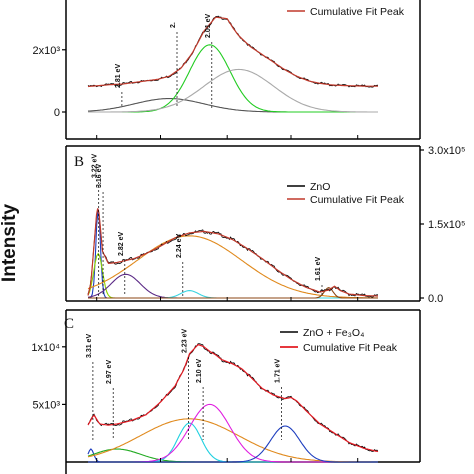  What do you see at coordinates (10, 243) in the screenshot?
I see `y-axis-label: Intensity` at bounding box center [10, 243].